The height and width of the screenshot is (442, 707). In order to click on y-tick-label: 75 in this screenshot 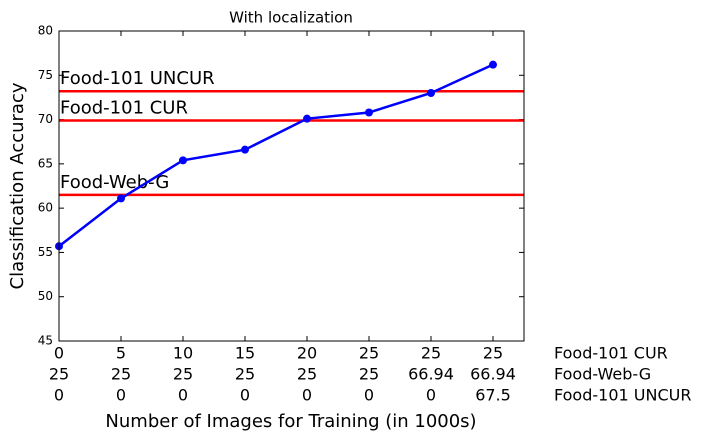, I will do `click(45, 75)`.